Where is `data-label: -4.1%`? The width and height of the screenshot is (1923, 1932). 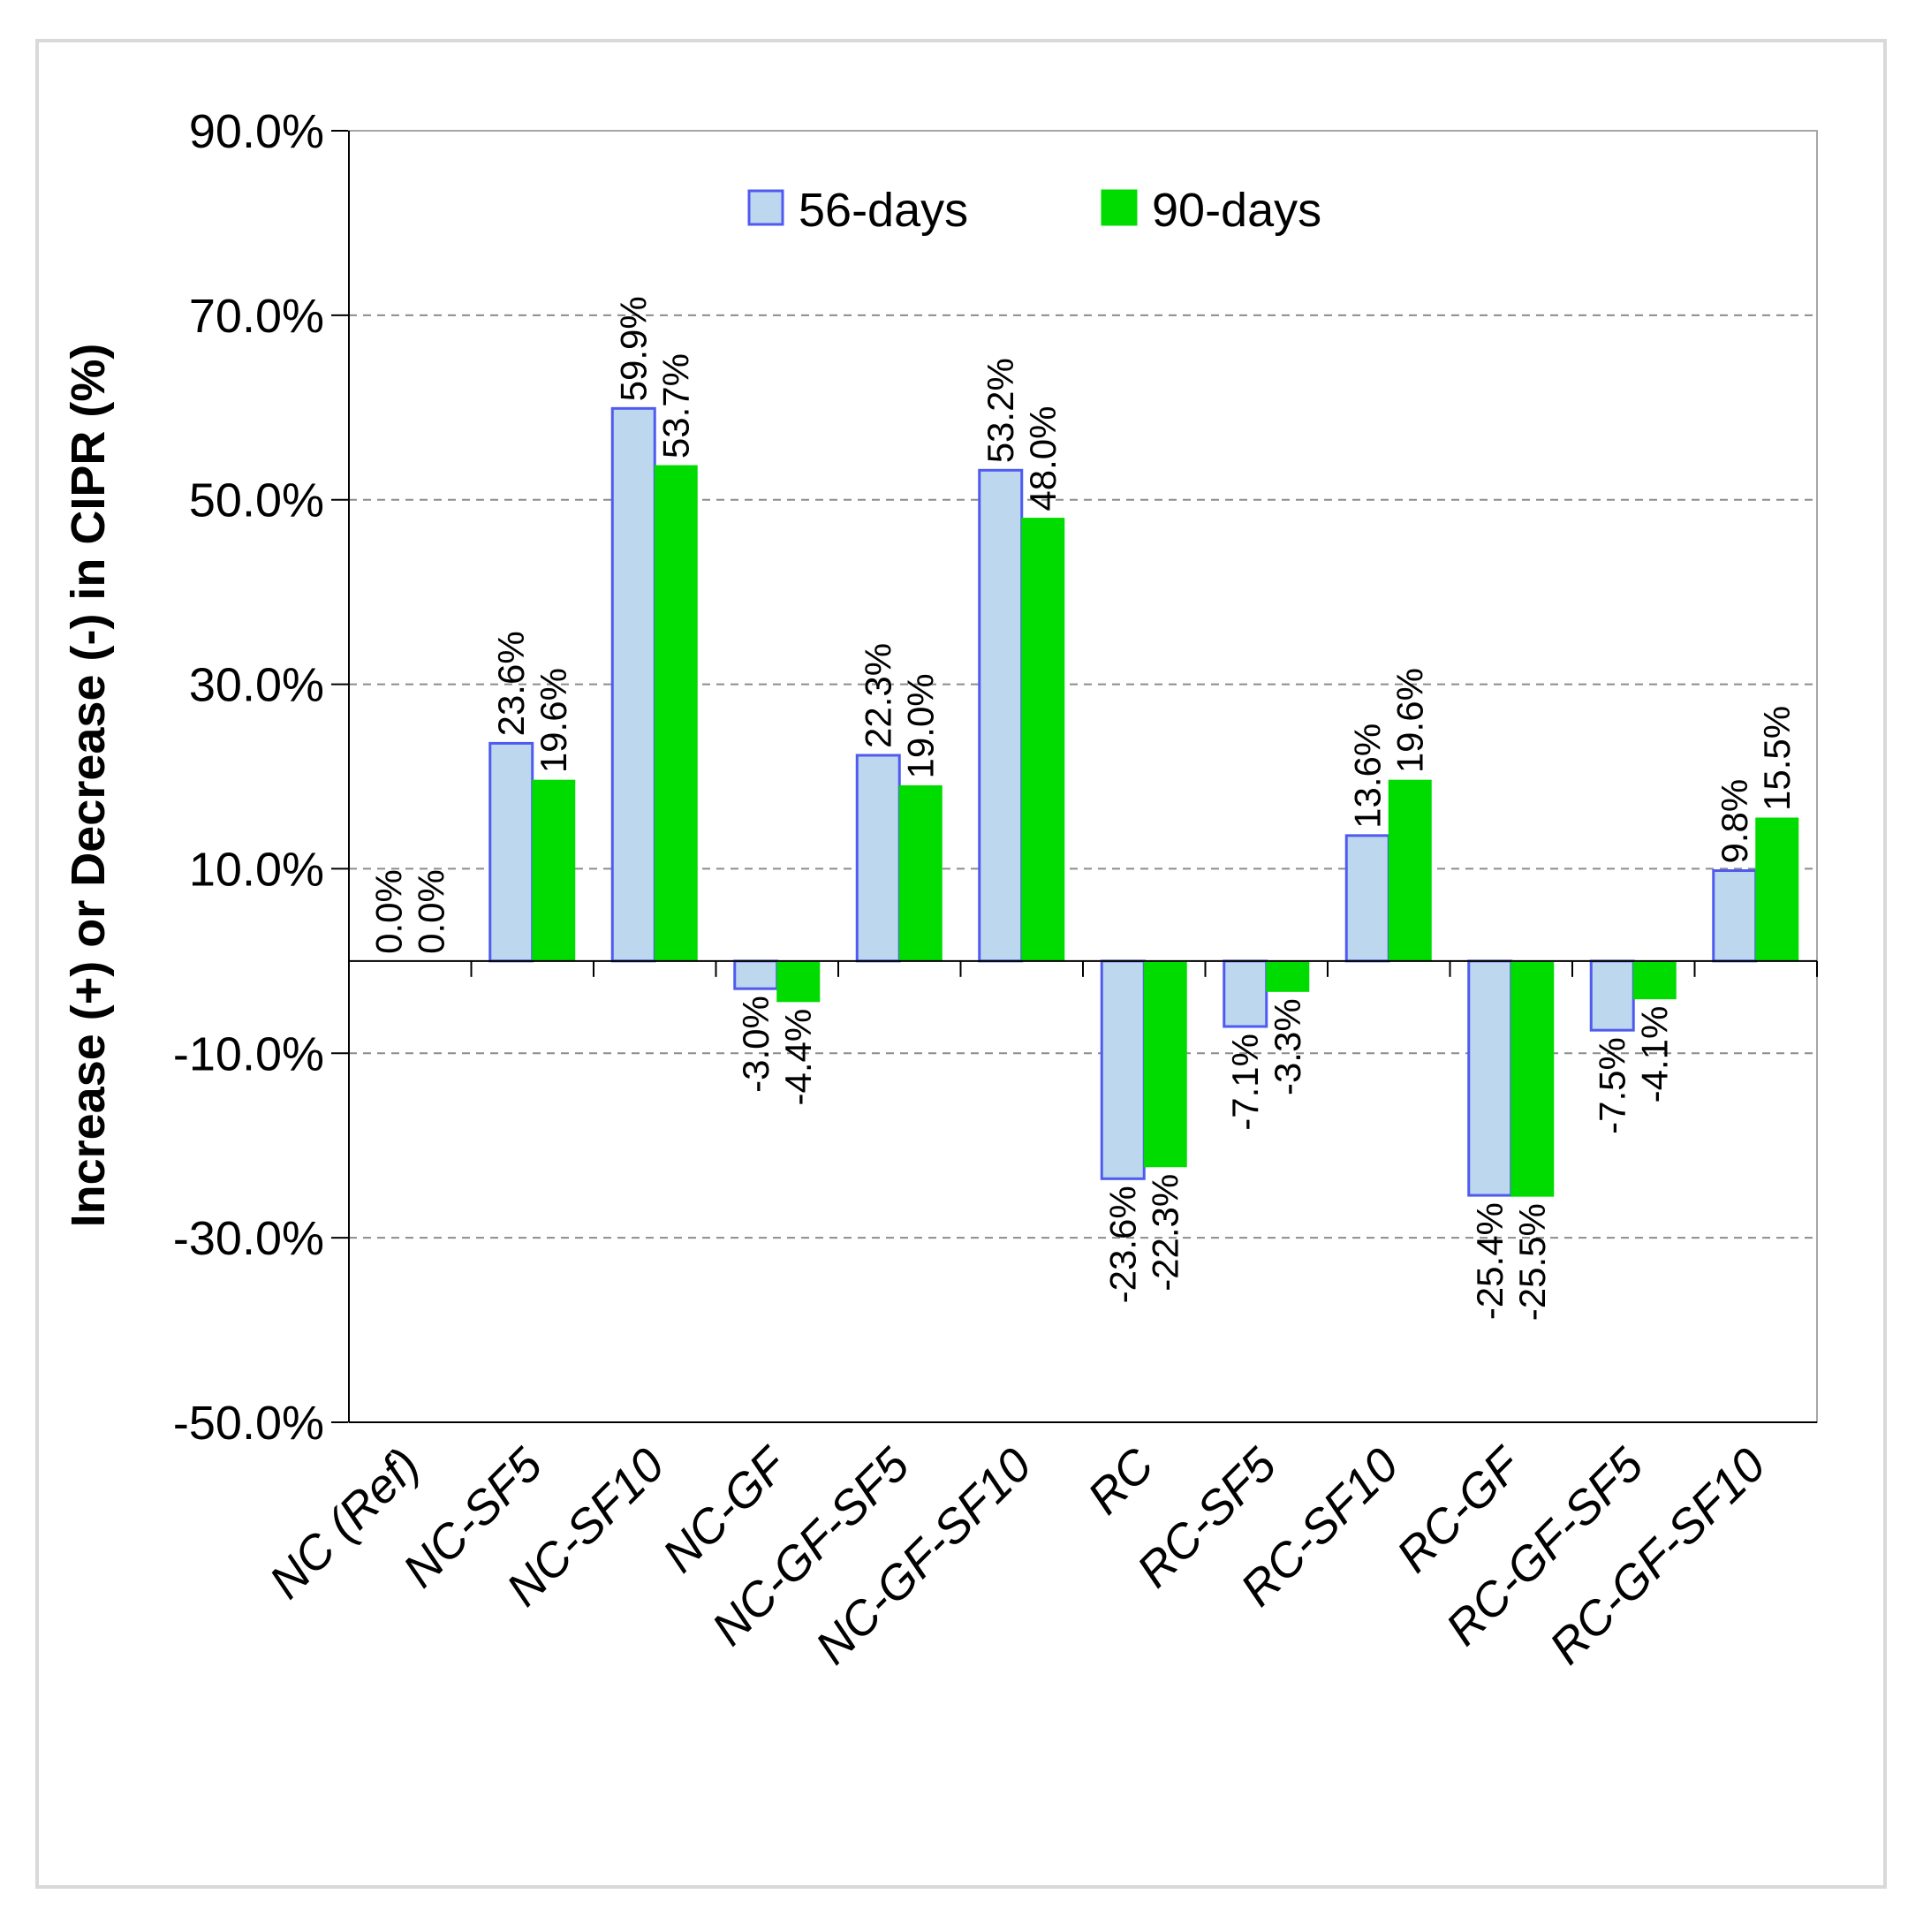
data-label: -4.1% is located at coordinates (1654, 1054).